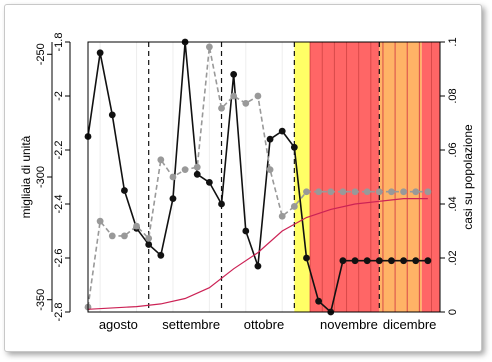  What do you see at coordinates (59, 96) in the screenshot?
I see `inner-left-tick-label: -2` at bounding box center [59, 96].